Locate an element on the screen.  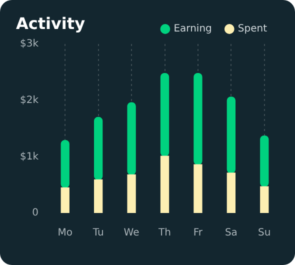
x-tick-label: Tu is located at coordinates (98, 233).